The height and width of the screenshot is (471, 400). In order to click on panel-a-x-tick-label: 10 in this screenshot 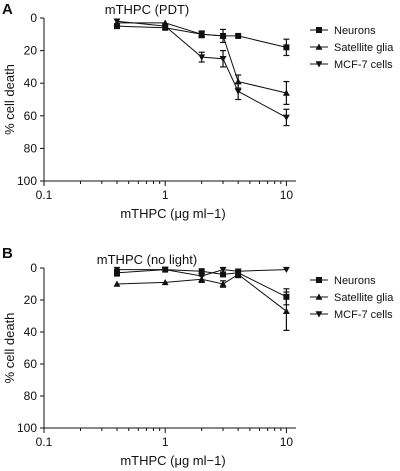, I will do `click(287, 195)`.